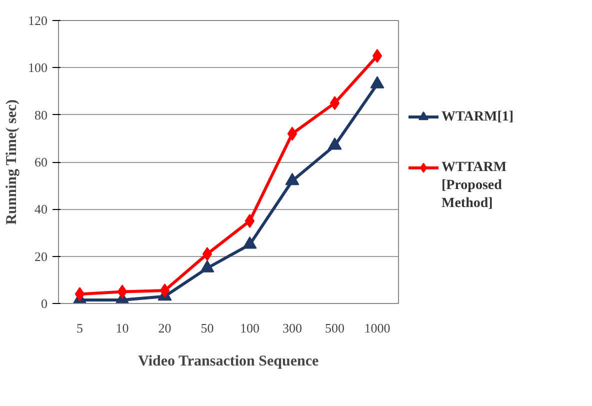 The width and height of the screenshot is (592, 406). Describe the element at coordinates (165, 328) in the screenshot. I see `x-tick-label: 20` at that location.